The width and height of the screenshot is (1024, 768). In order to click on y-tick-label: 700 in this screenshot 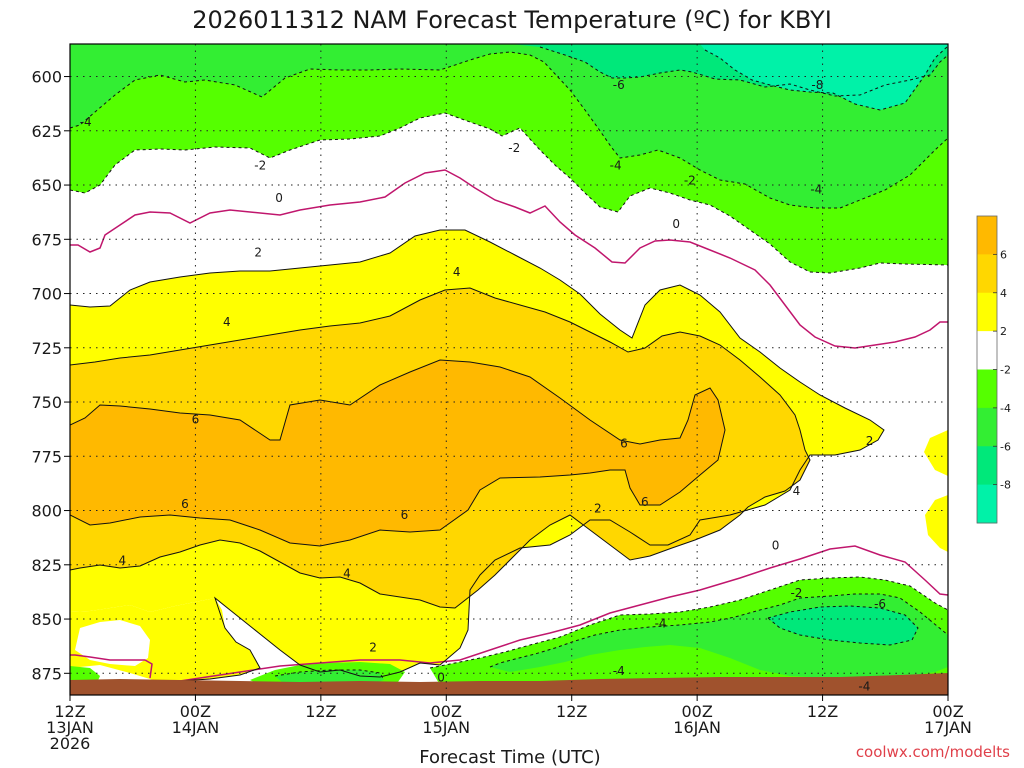, I will do `click(46, 294)`.